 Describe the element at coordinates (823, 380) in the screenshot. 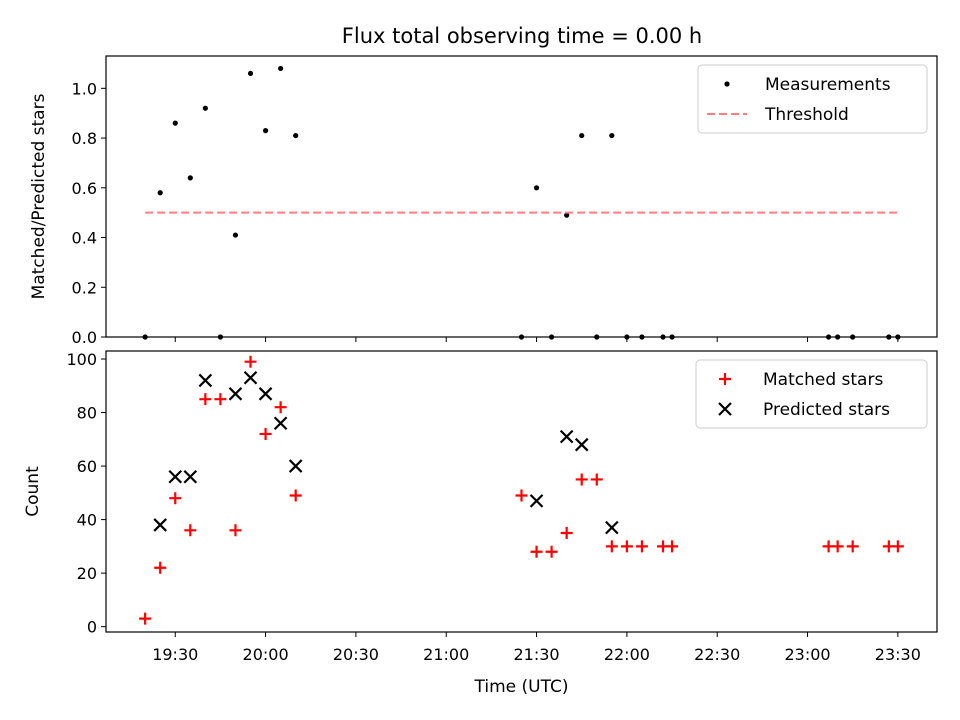

I see `legend-label: Matched stars` at that location.